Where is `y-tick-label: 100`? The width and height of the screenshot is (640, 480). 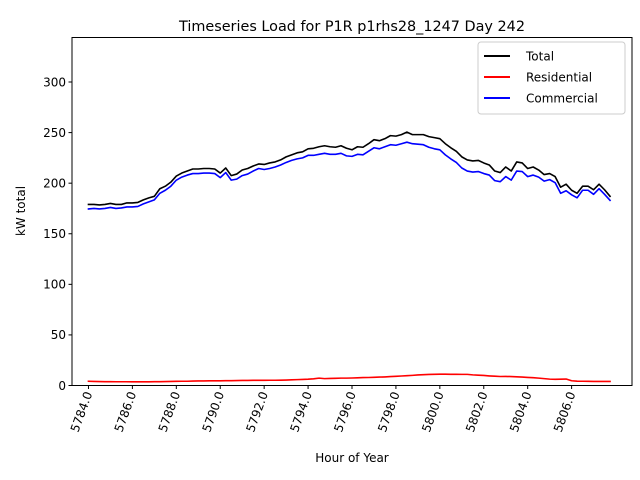 y-tick-label: 100 is located at coordinates (54, 285).